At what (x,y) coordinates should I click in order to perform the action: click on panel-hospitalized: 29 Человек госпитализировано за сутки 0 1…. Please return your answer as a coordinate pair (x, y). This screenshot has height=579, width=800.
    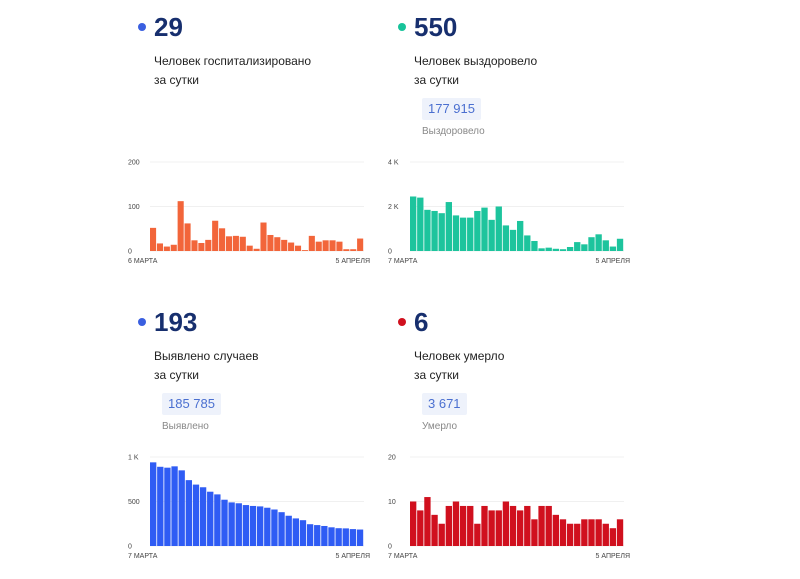
    Looking at the image, I should click on (253, 138).